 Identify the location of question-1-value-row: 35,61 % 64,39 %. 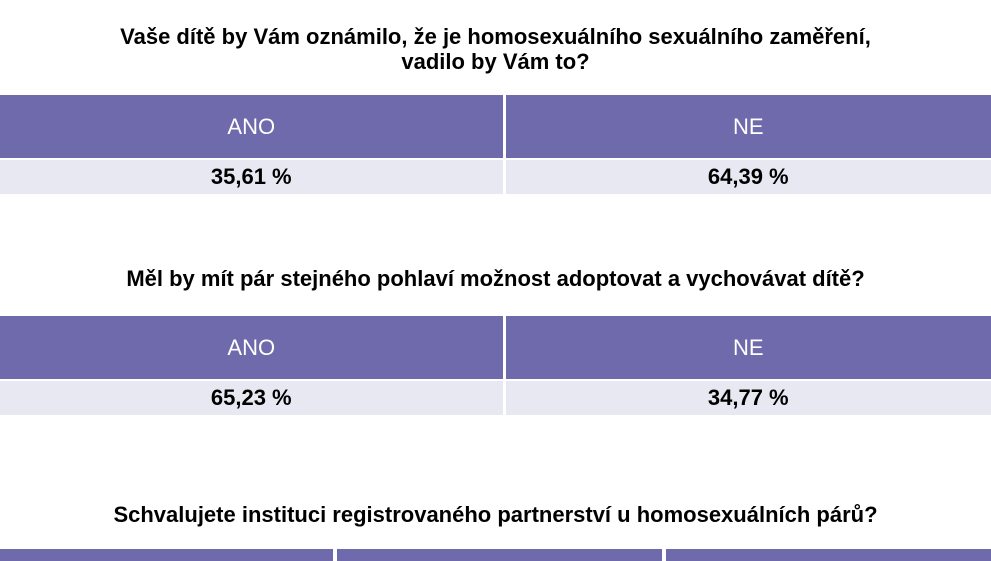
(495, 176).